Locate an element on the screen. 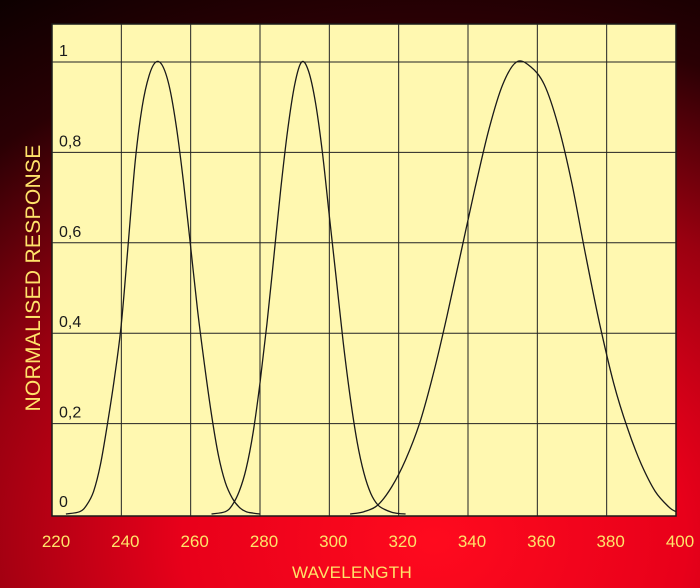 The width and height of the screenshot is (700, 588). x-tick-label: 300 is located at coordinates (333, 541).